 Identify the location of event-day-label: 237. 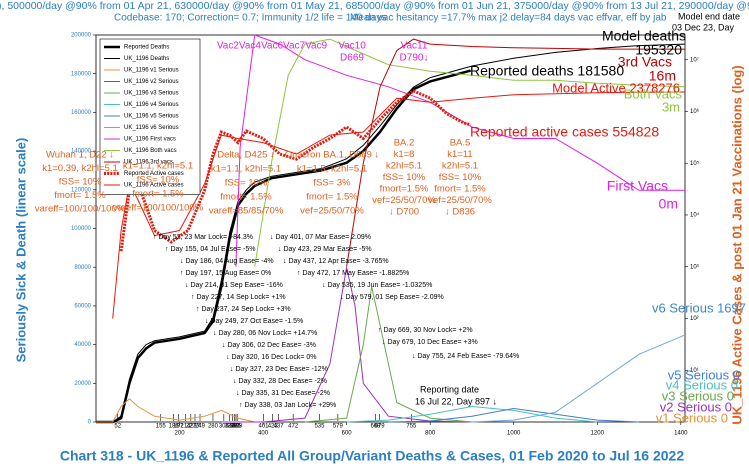
(195, 427).